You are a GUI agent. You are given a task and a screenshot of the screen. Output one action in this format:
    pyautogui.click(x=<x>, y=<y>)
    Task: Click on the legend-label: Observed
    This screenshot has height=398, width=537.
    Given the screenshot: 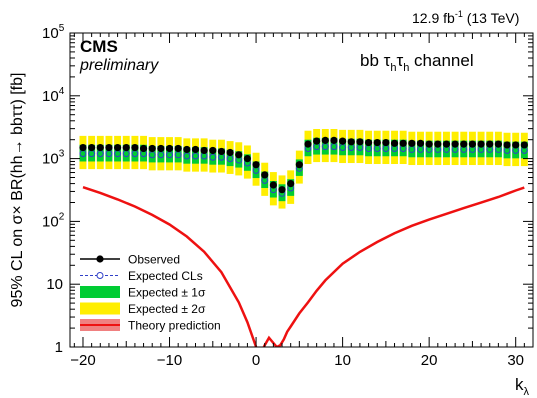 What is the action you would take?
    pyautogui.click(x=154, y=260)
    